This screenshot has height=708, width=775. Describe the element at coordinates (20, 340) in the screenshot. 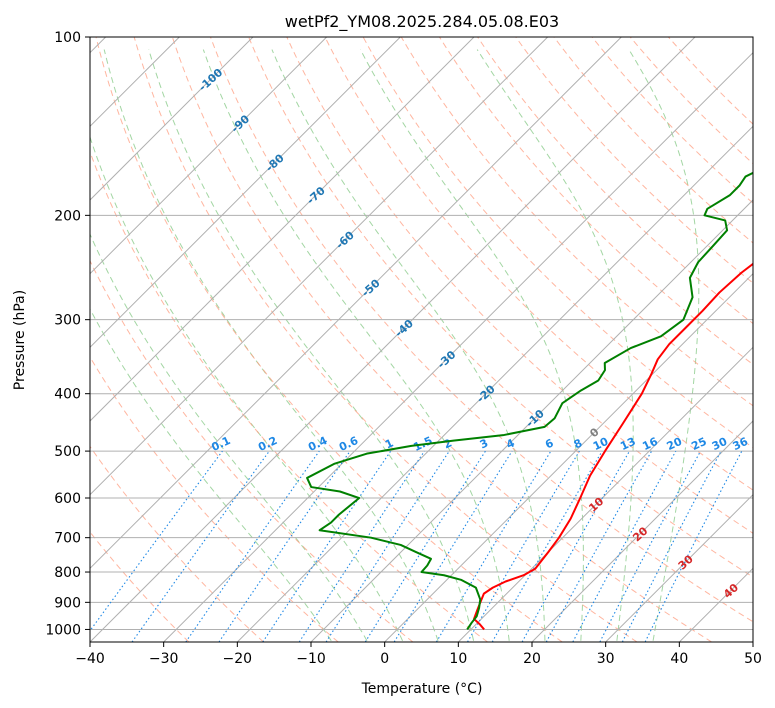

I see `y-axis-title: Pressure (hPa)` at that location.